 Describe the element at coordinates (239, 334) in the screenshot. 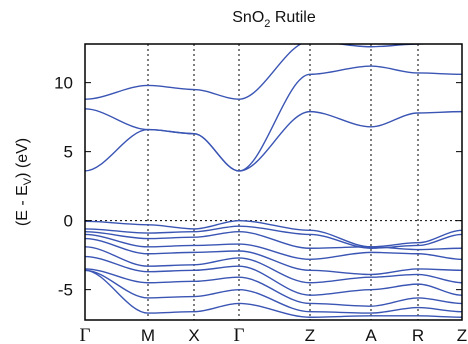

I see `x-tick-label-3: Γ` at that location.